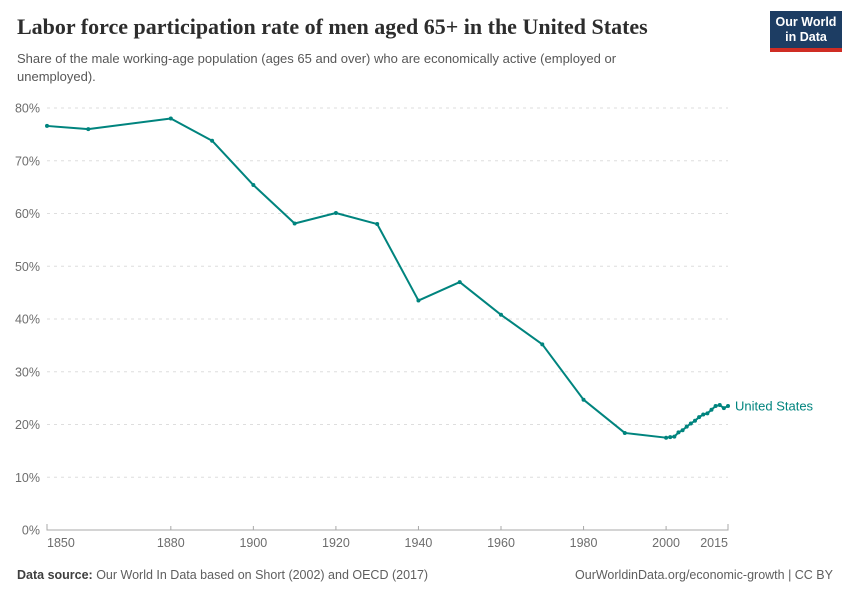  I want to click on svg-text: 2015, so click(714, 543).